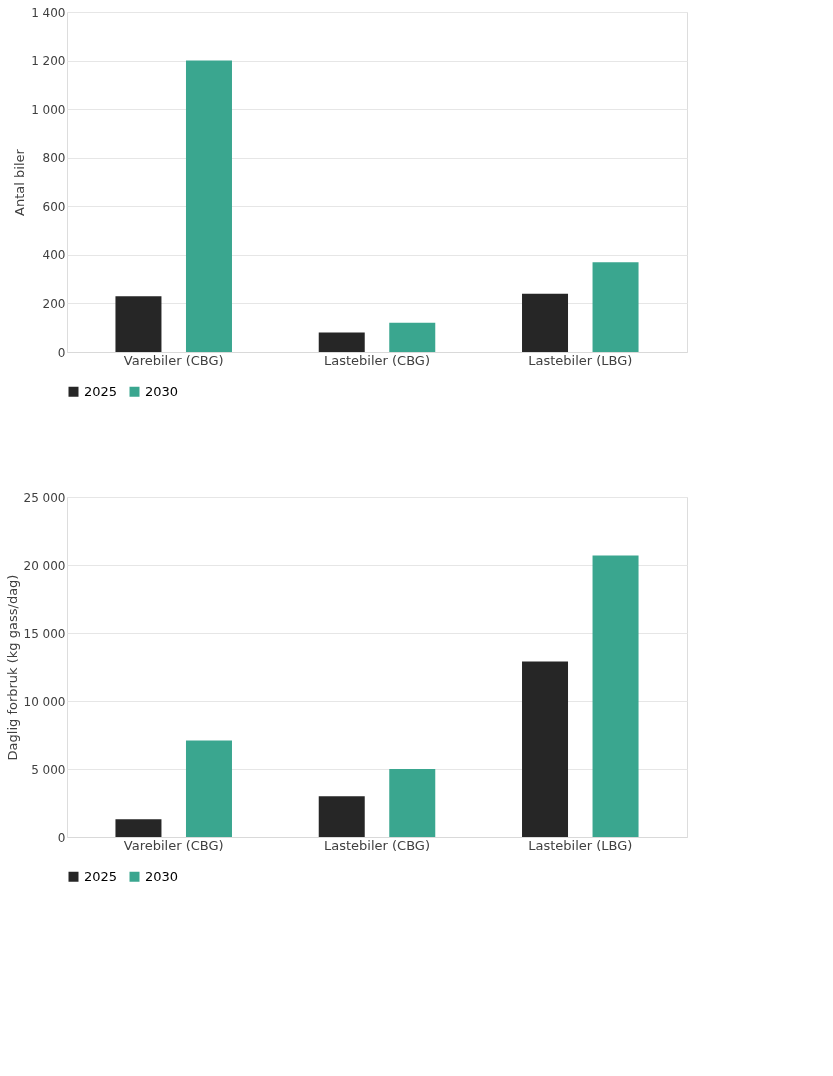 The width and height of the screenshot is (833, 1076). Describe the element at coordinates (48, 61) in the screenshot. I see `y-tick-label: 1 200` at that location.